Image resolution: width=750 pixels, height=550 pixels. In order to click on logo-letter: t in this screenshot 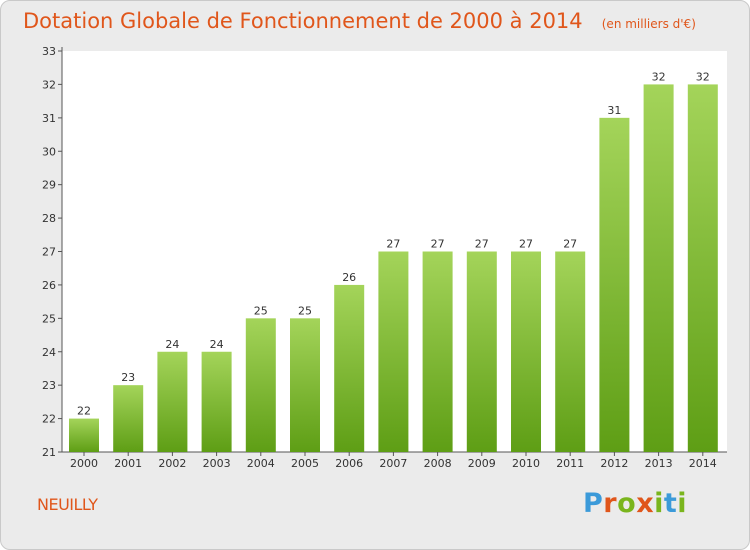, I will do `click(670, 503)`.